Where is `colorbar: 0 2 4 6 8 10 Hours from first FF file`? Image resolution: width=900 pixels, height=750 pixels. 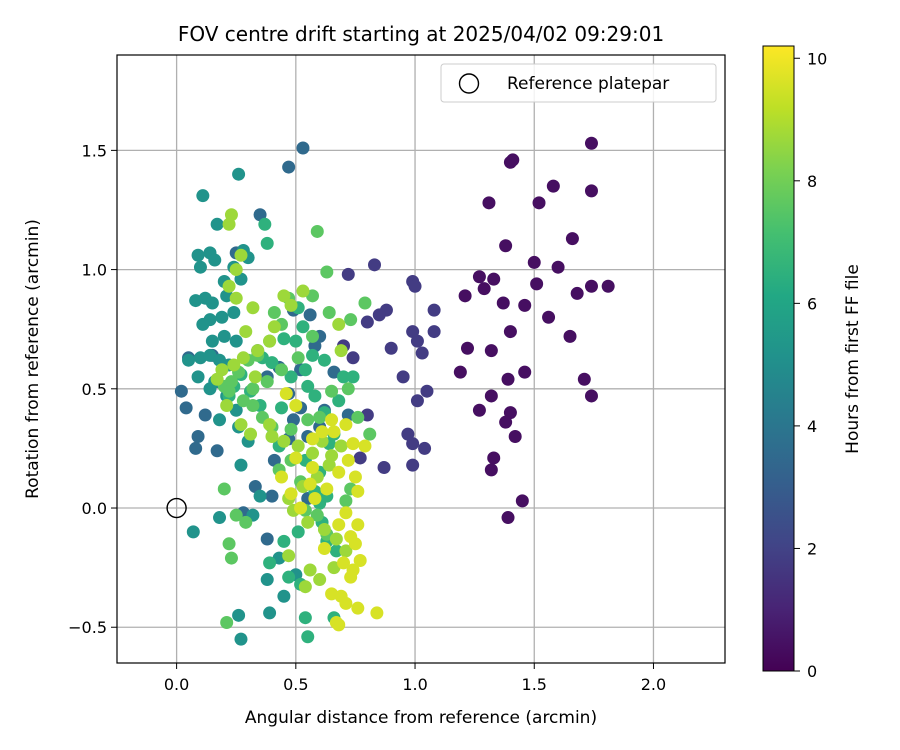
colorbar: 0 2 4 6 8 10 Hours from first FF file is located at coordinates (812, 363).